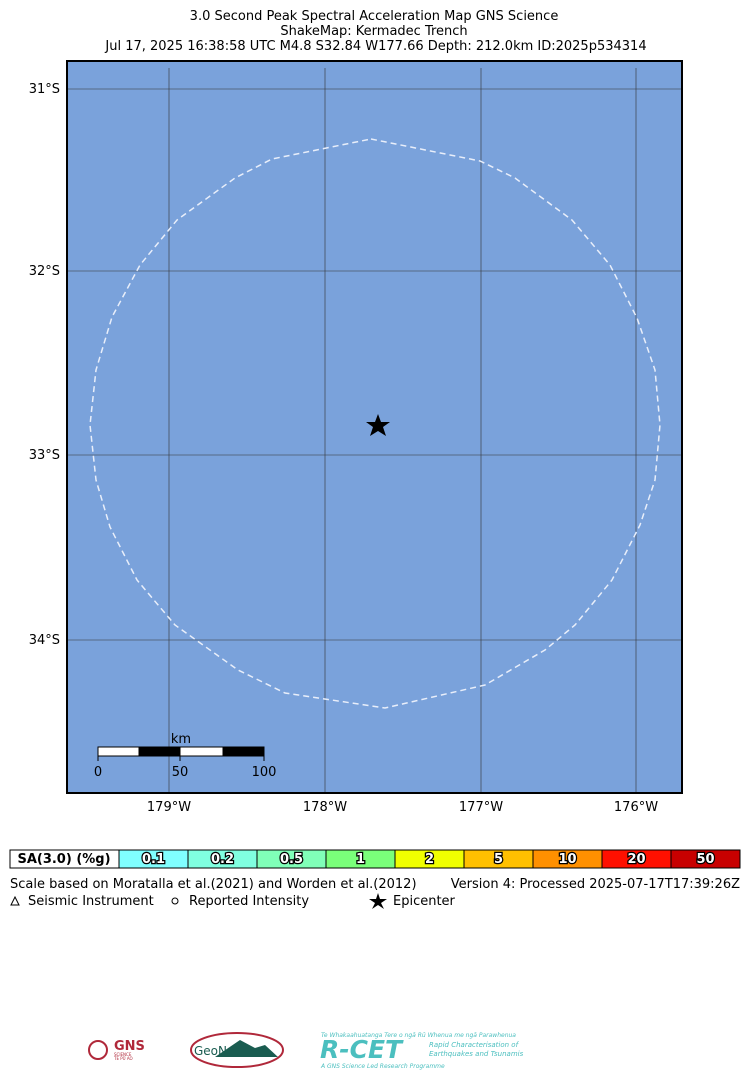 This screenshot has height=1080, width=749. Describe the element at coordinates (375, 859) in the screenshot. I see `colorbar: SA(3.0) (%g) 0.1 0.2 0.5 1 2 5 10 20 50` at that location.